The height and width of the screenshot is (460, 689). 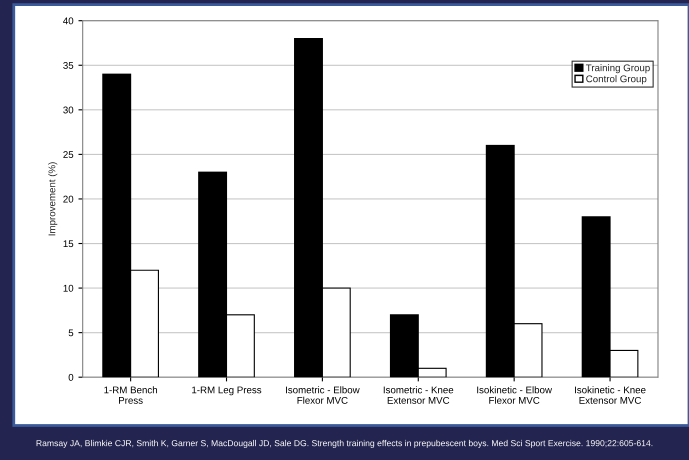 I want to click on y-tick-label: 40, so click(x=68, y=20).